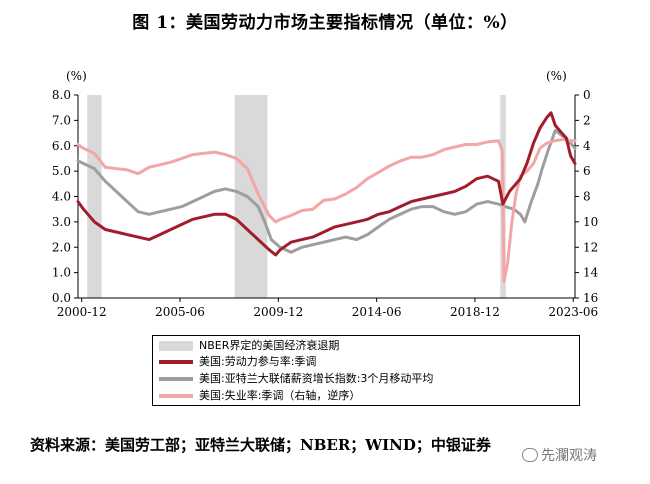  I want to click on x-tick-label: 2023-06, so click(573, 312).